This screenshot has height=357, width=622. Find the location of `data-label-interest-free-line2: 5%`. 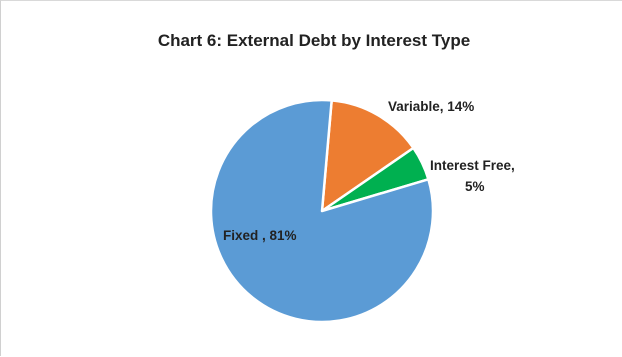

data-label-interest-free-line2: 5% is located at coordinates (475, 186).